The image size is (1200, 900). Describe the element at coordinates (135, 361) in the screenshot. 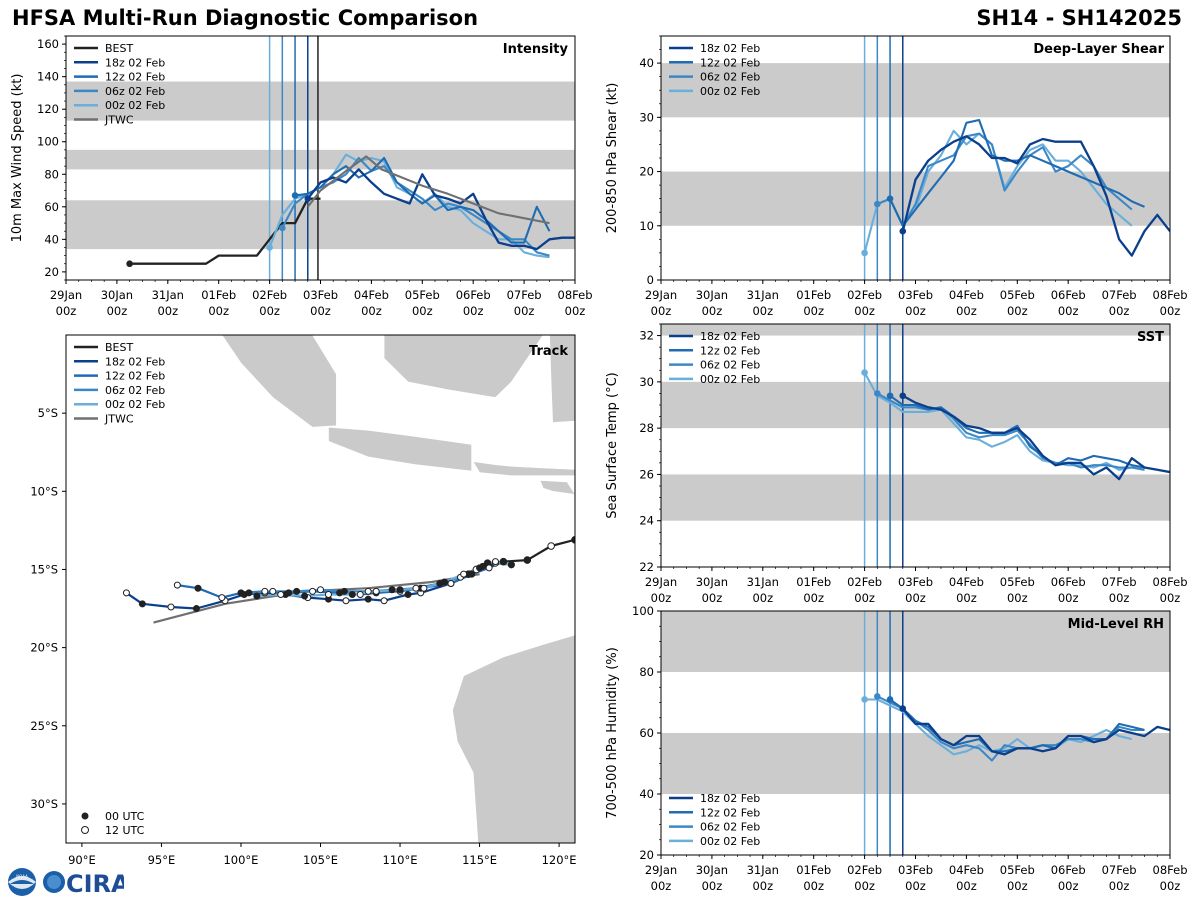

I see `legend-label: 18z 02 Feb` at that location.